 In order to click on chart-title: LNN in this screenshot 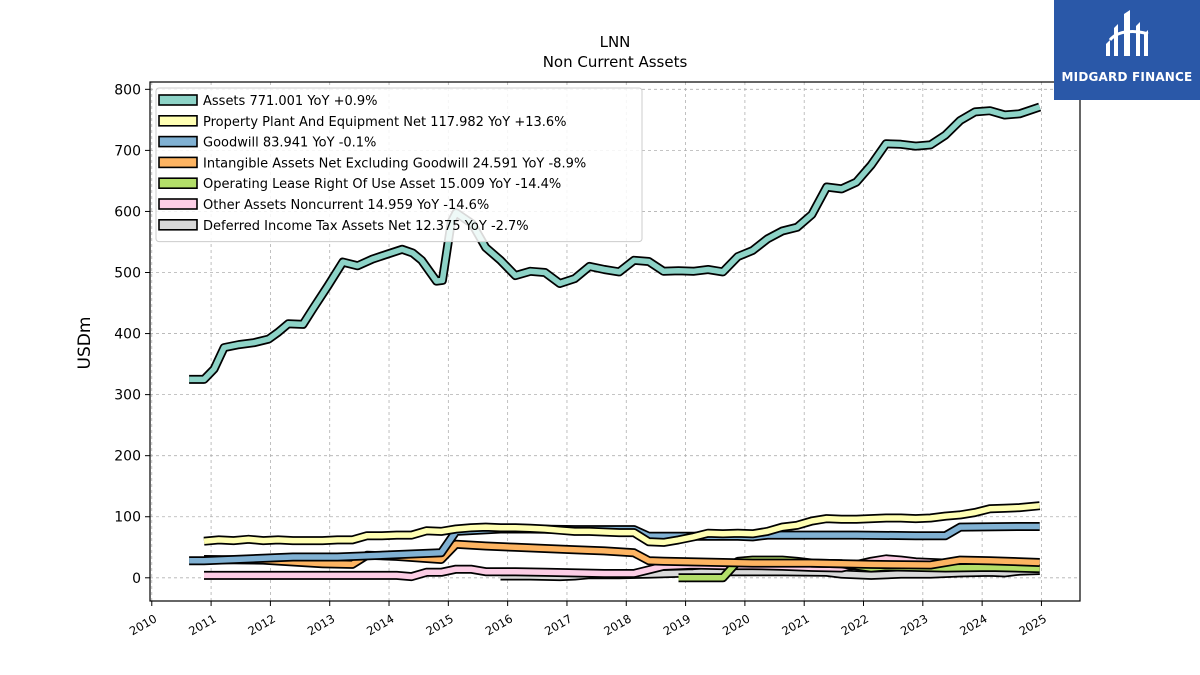, I will do `click(615, 42)`.